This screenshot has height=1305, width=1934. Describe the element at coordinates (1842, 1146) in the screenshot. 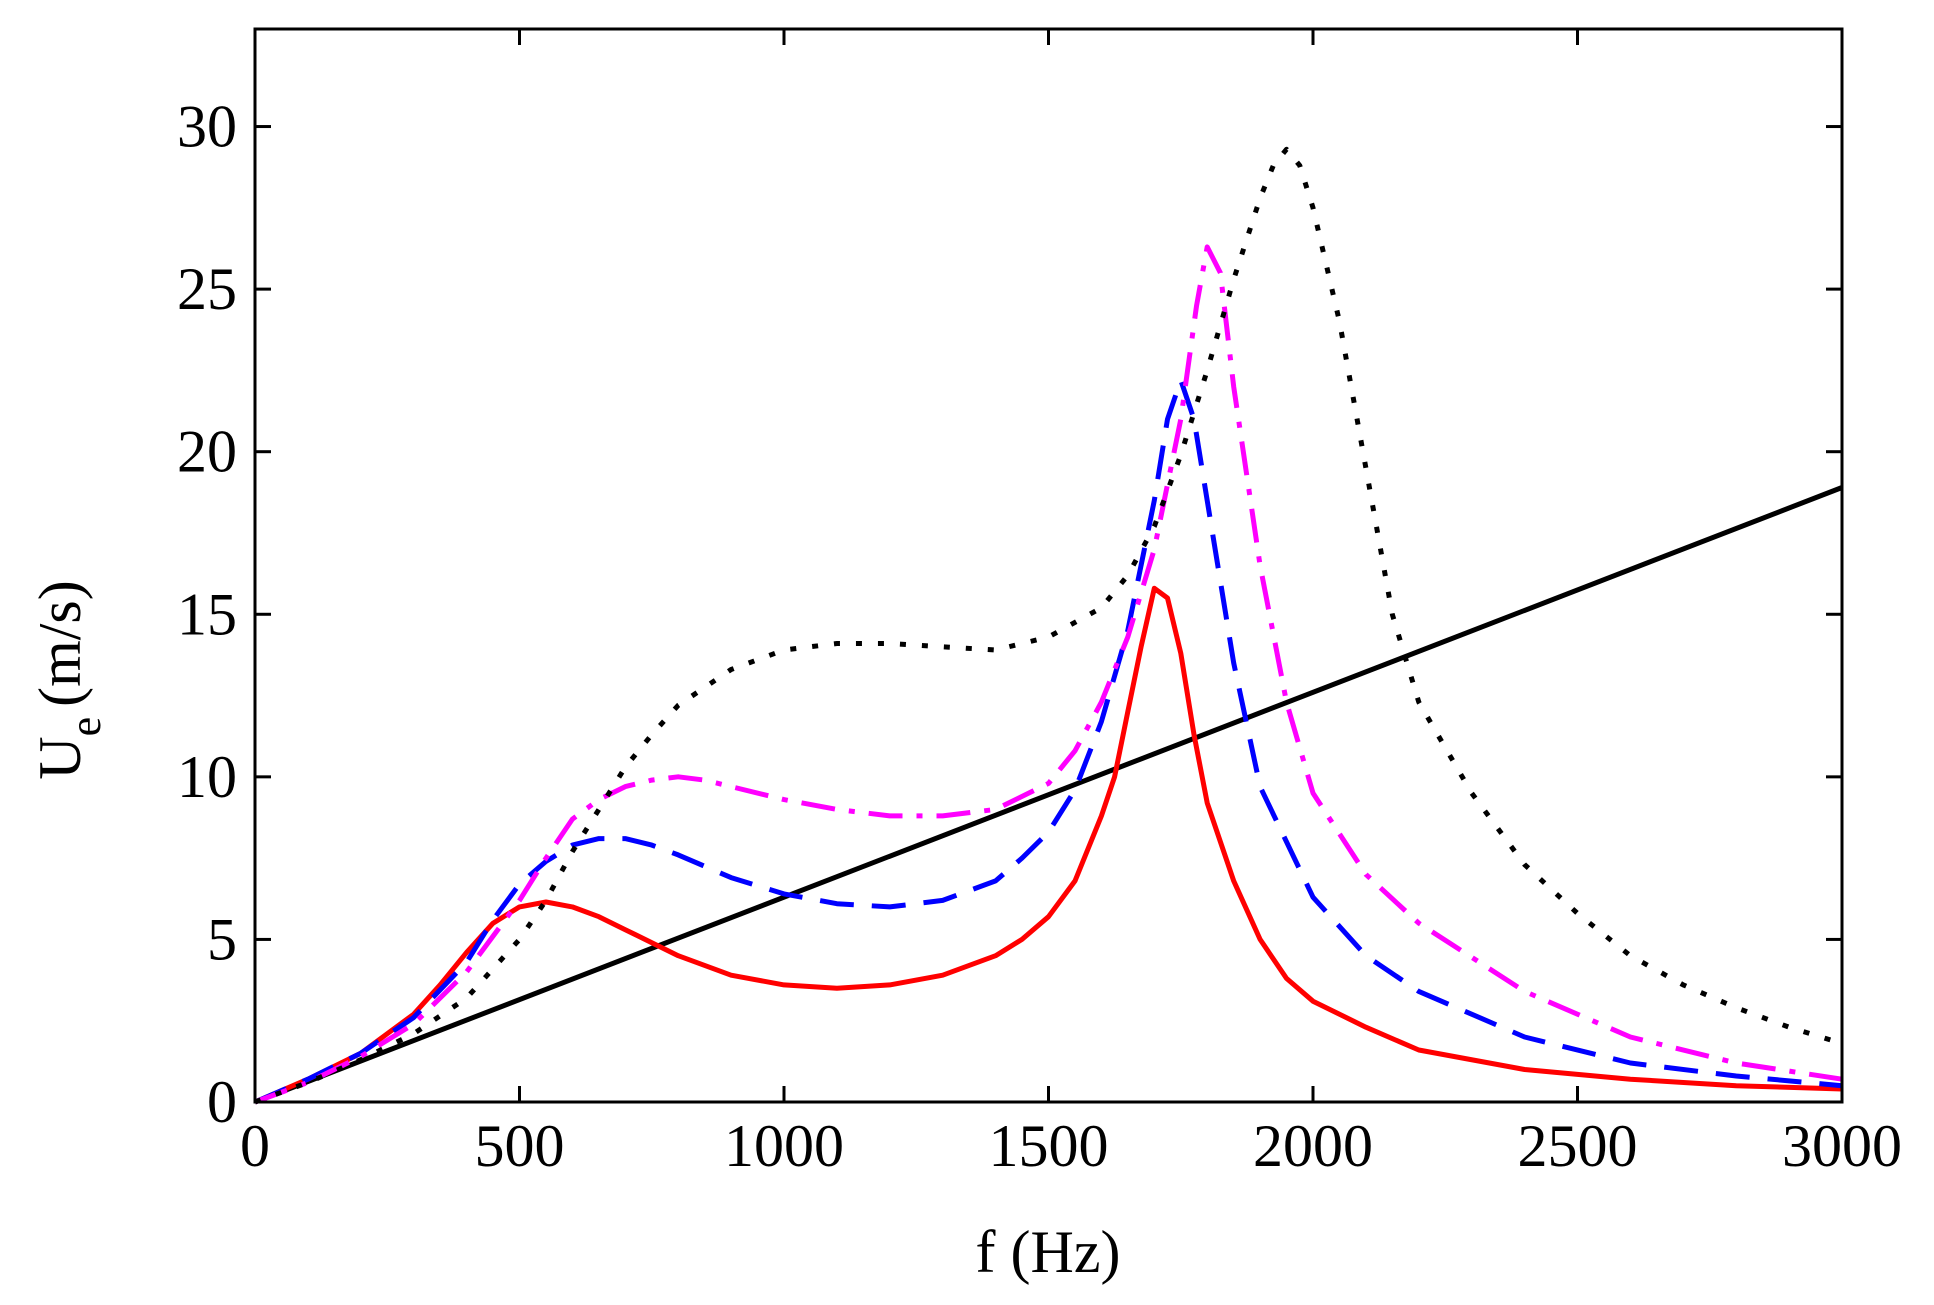

I see `x-tick-label: 3000` at that location.